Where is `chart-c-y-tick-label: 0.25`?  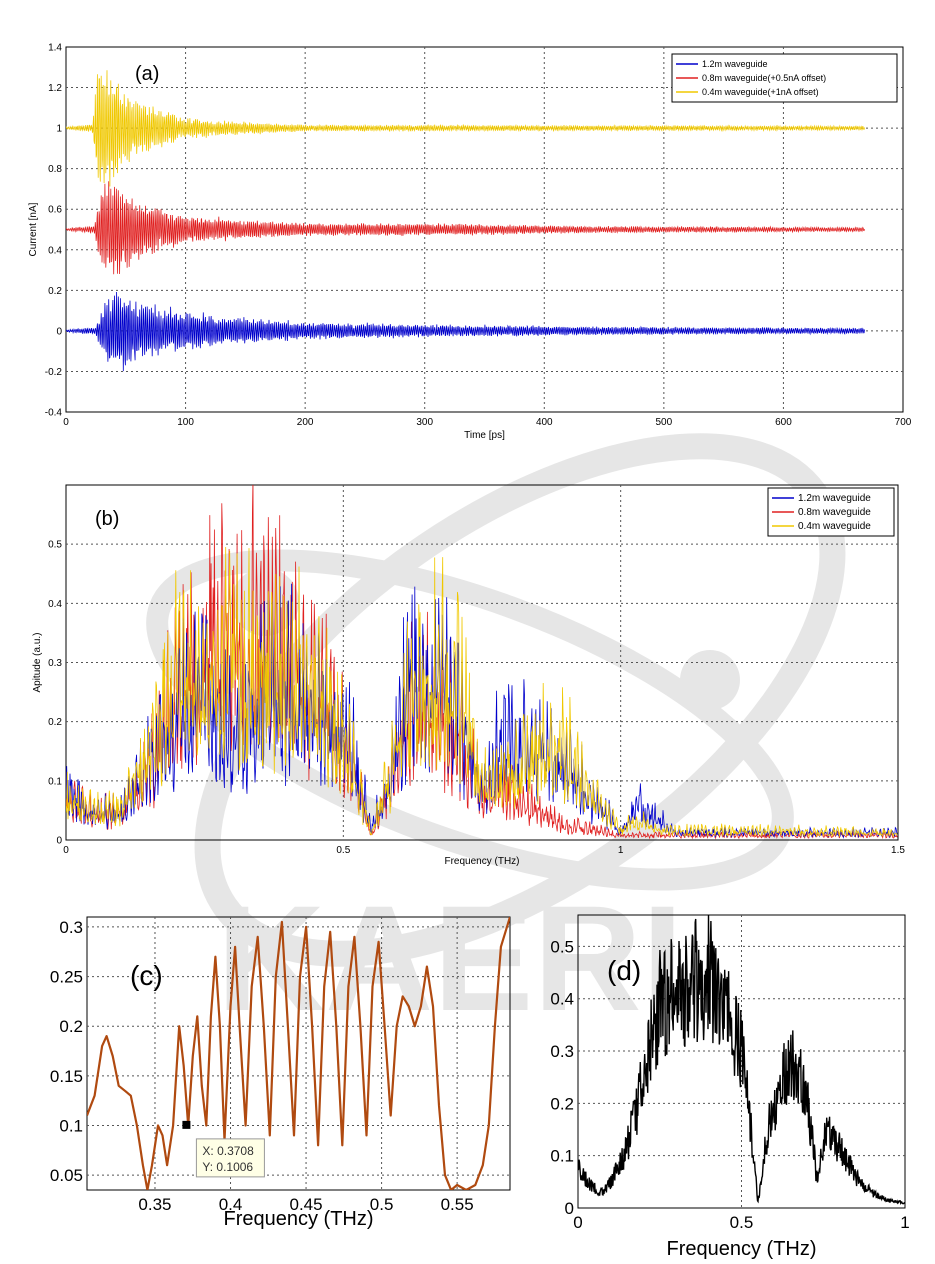 chart-c-y-tick-label: 0.25 is located at coordinates (66, 977).